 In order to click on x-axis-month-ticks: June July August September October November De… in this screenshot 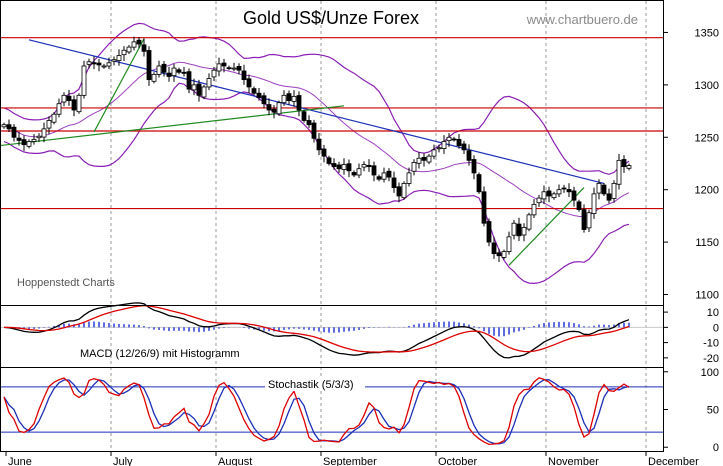, I will do `click(352, 458)`.